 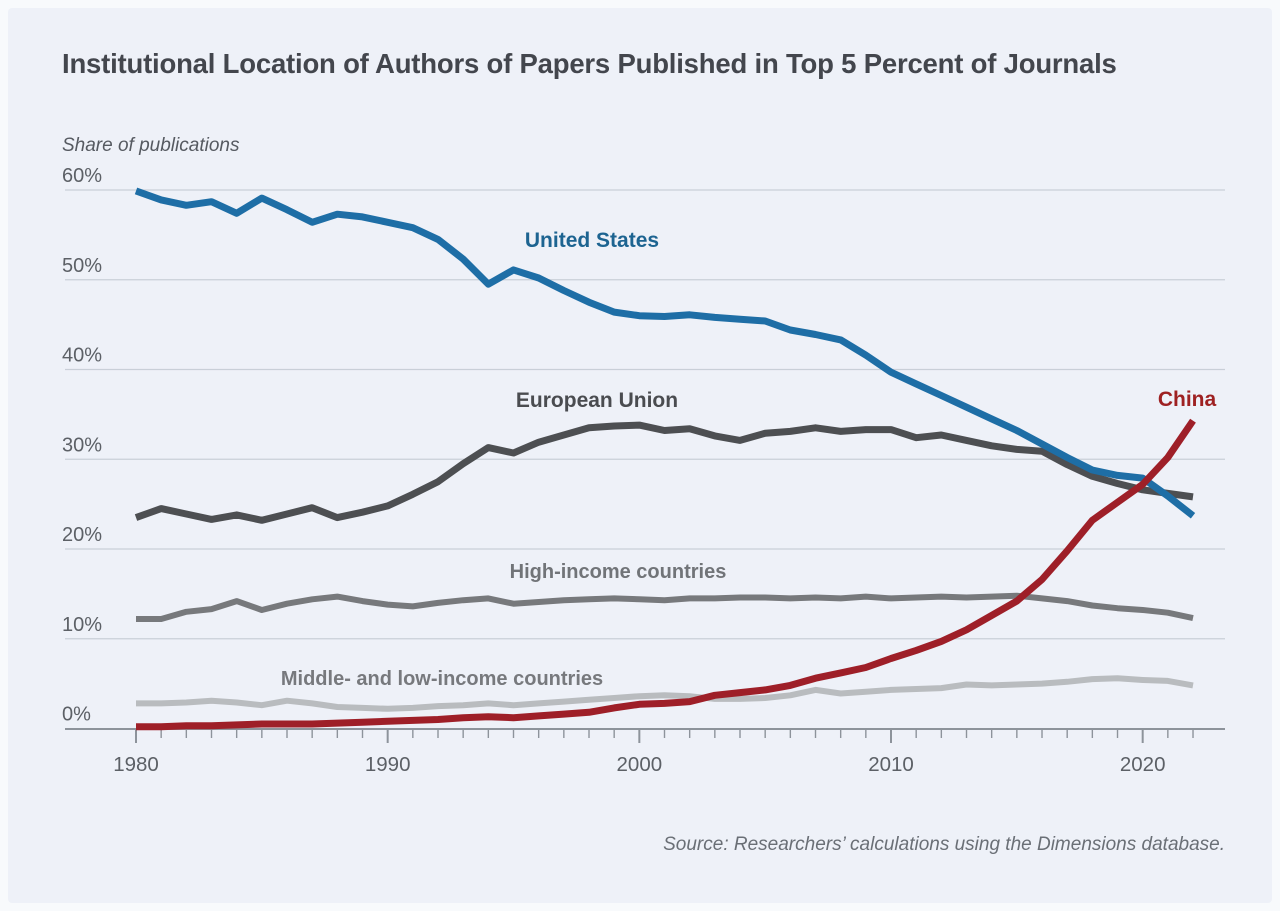 What do you see at coordinates (76, 715) in the screenshot?
I see `y-tick-label-0: 0%` at bounding box center [76, 715].